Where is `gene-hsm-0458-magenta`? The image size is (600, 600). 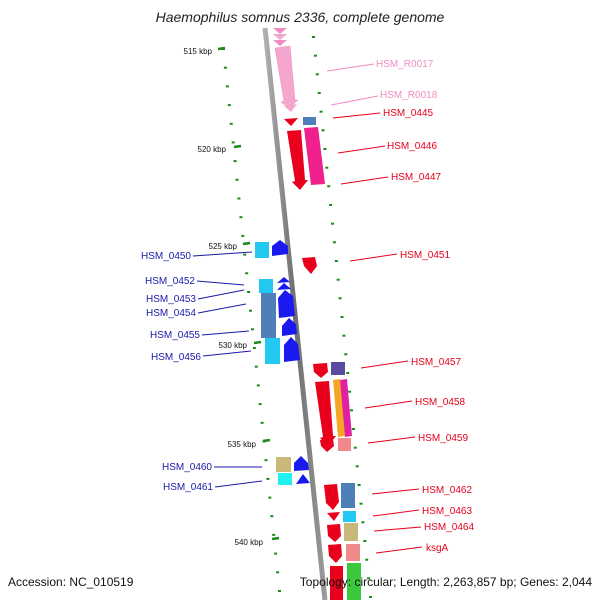
gene-hsm-0458-magenta is located at coordinates (346, 408).